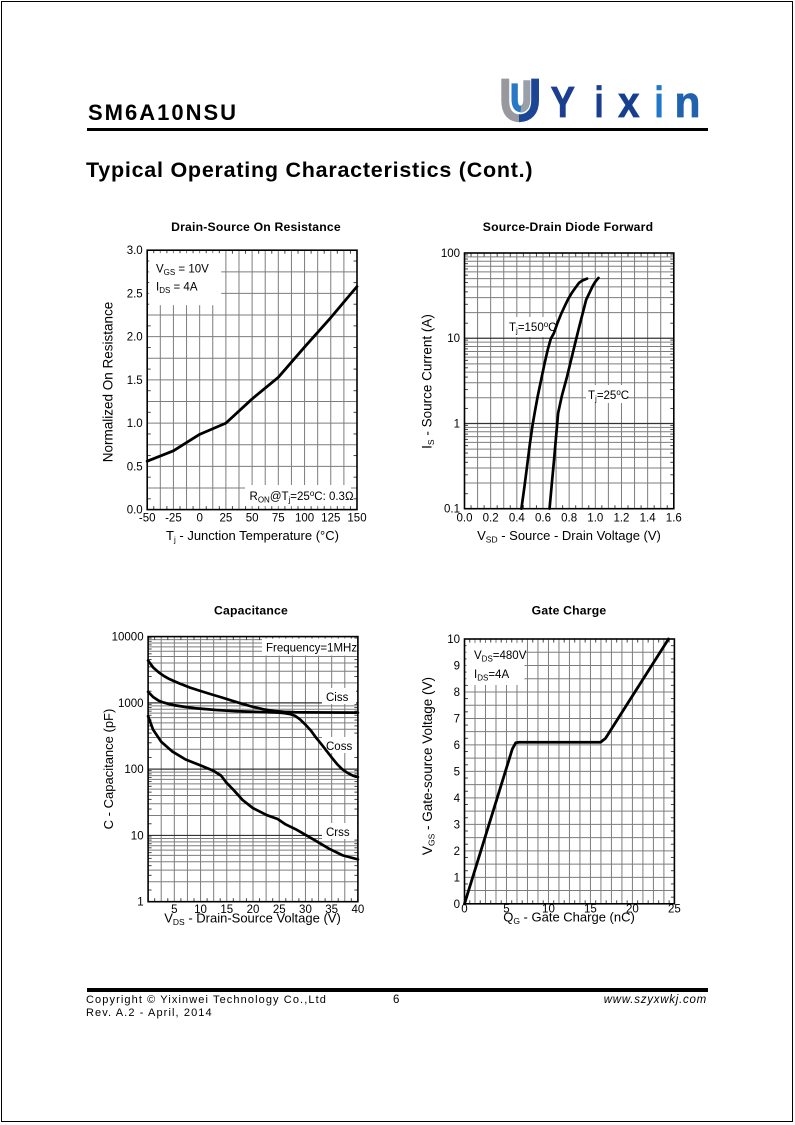  What do you see at coordinates (563, 102) in the screenshot?
I see `svg-text: Y` at bounding box center [563, 102].